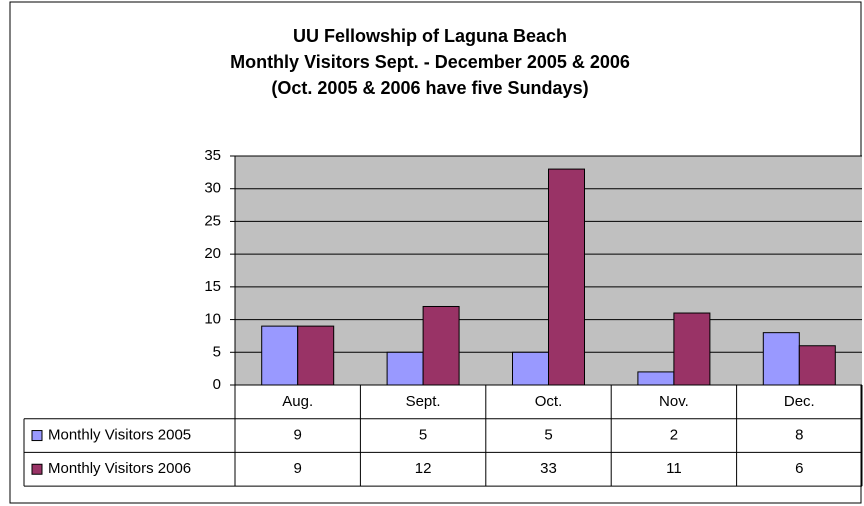 This screenshot has height=506, width=864. I want to click on x-tick-label: Dec., so click(799, 401).